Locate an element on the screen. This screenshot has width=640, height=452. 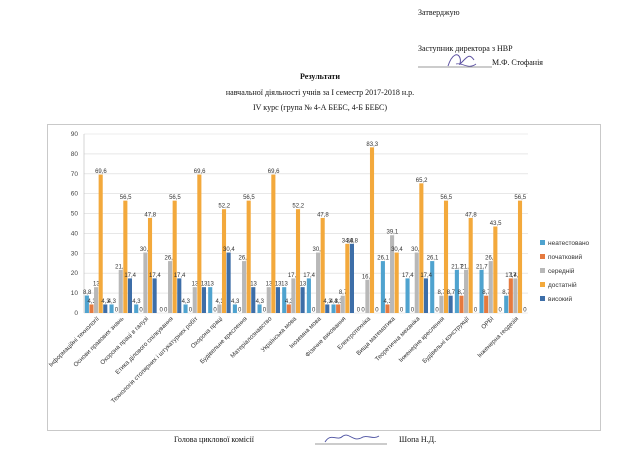
footer-signature is located at coordinates (351, 439).